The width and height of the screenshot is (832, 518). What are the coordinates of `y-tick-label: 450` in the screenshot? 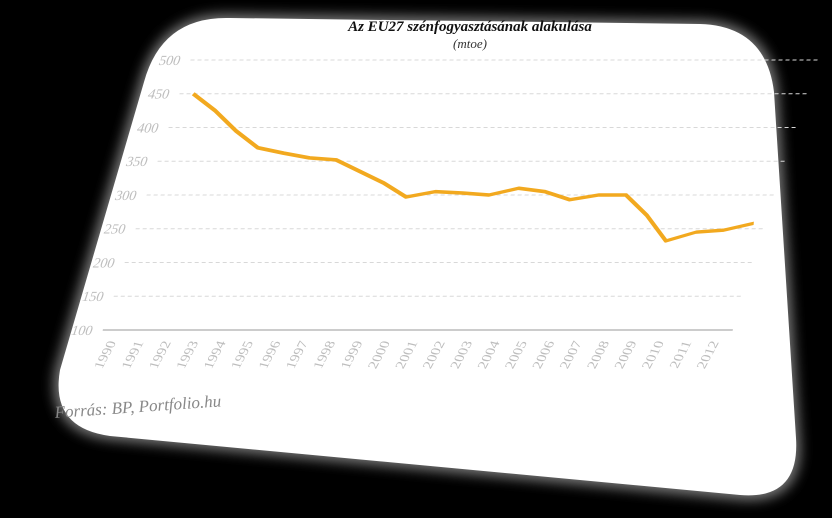 It's located at (159, 95).